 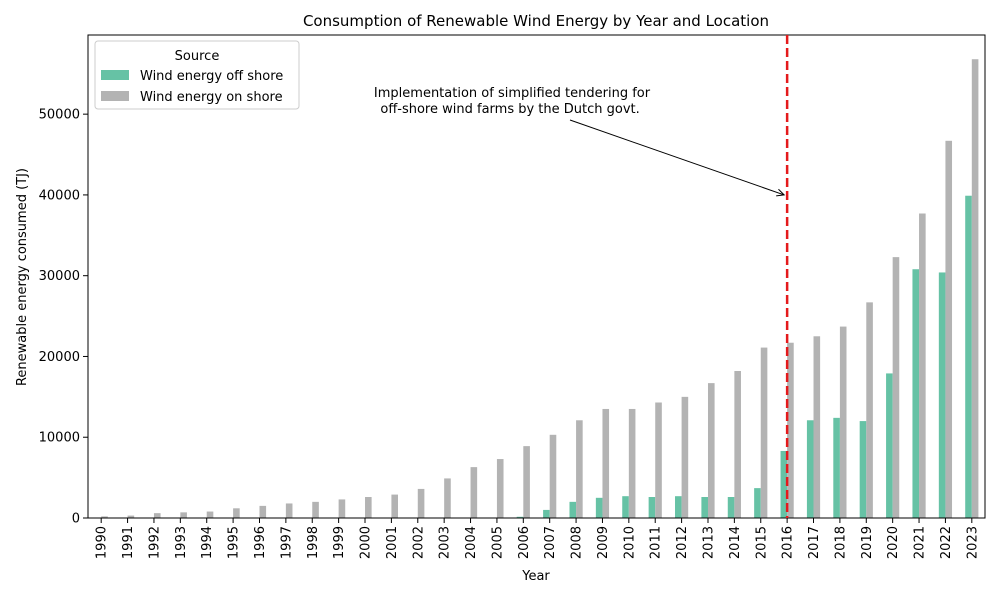 I want to click on x-tick-label: 2003, so click(x=445, y=542).